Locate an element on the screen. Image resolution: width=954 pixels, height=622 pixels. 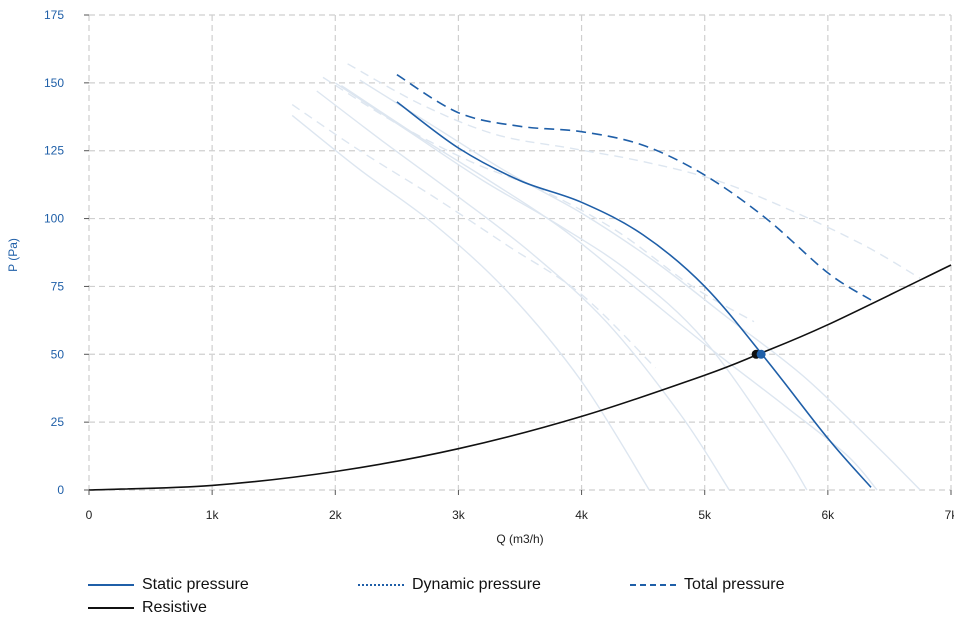
legend-item-dynamic: Dynamic pressure is located at coordinates (449, 585).